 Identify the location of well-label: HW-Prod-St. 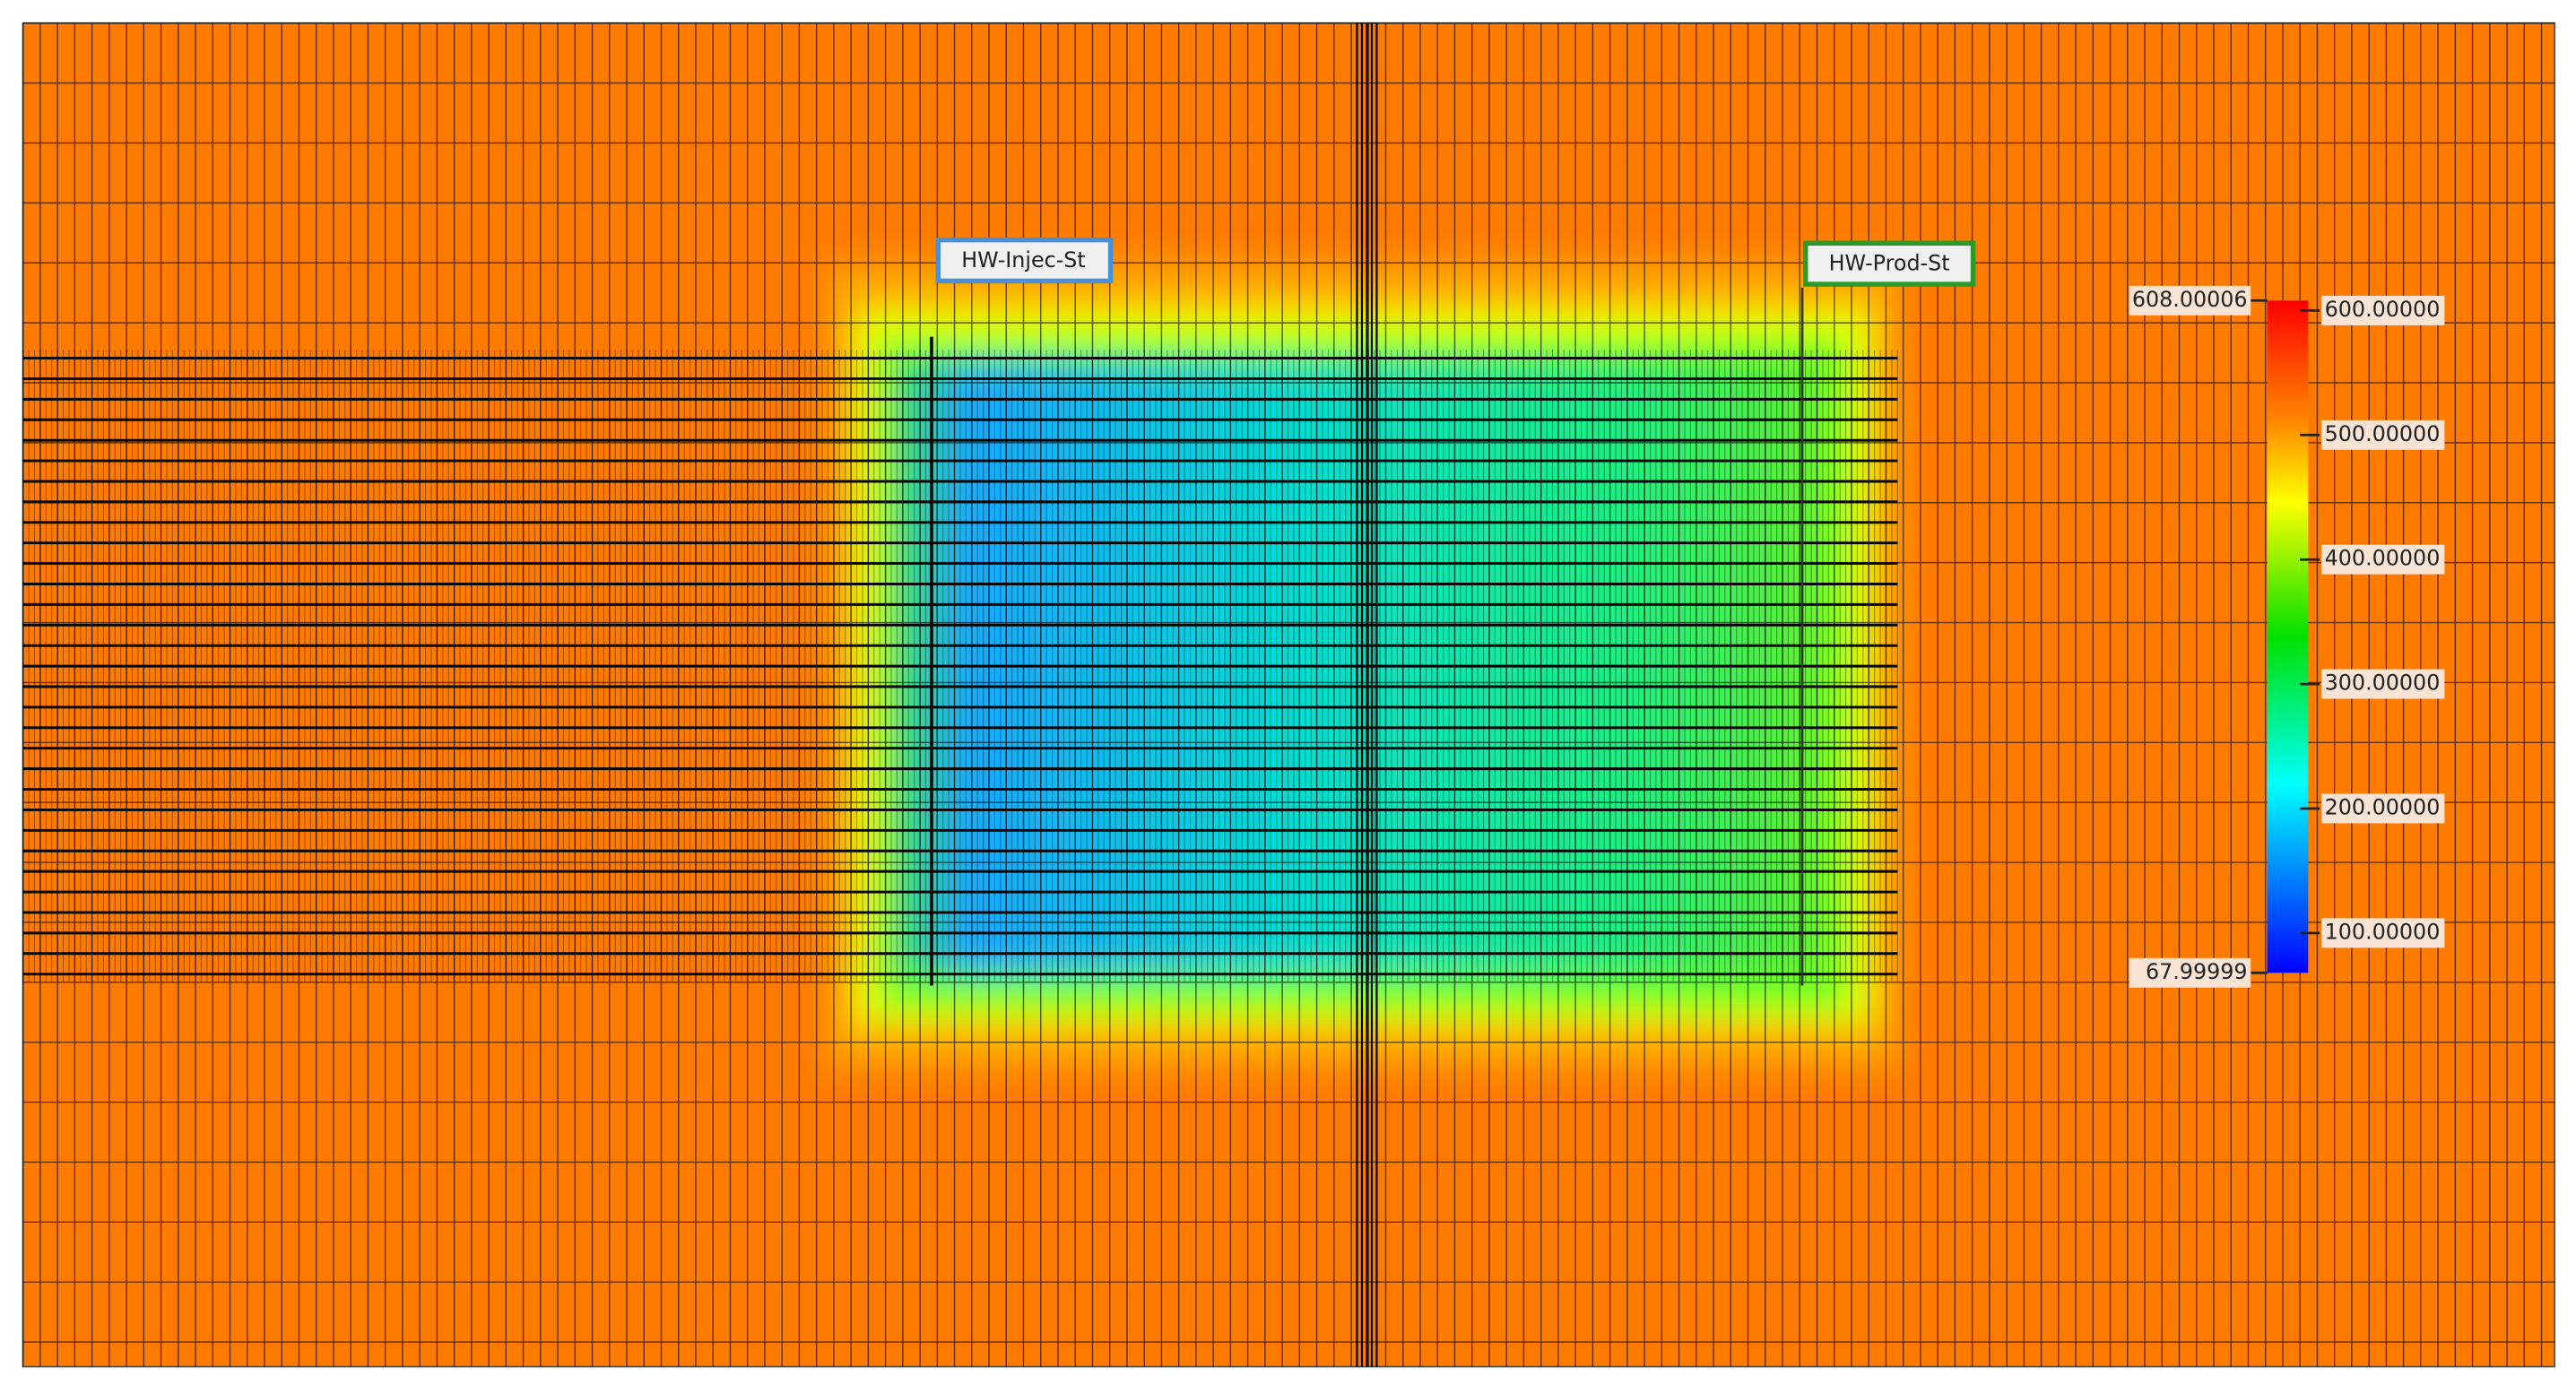
(1889, 263).